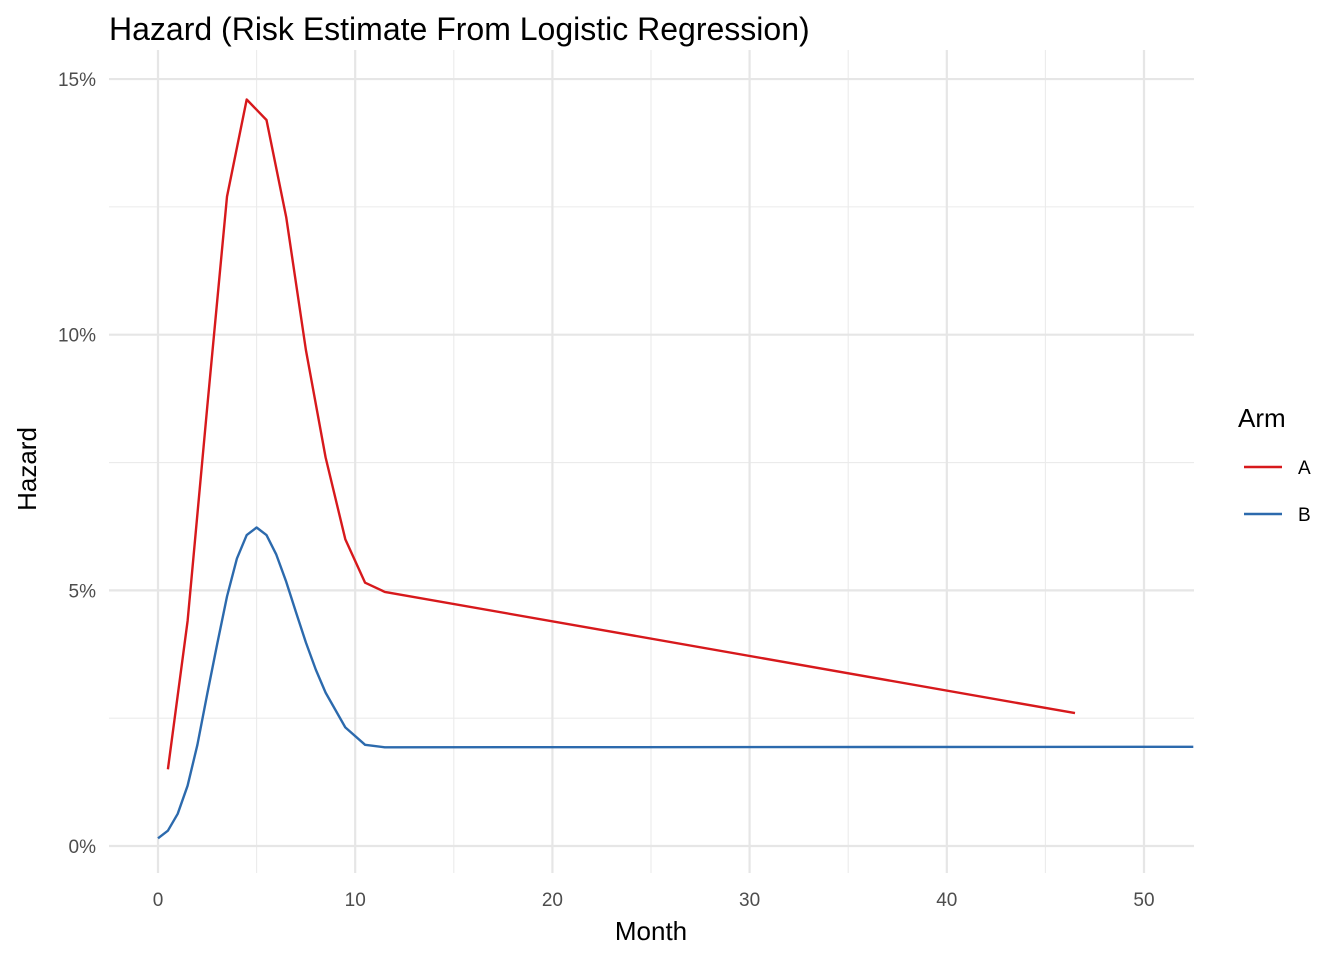  I want to click on x-tick-label: 30, so click(749, 900).